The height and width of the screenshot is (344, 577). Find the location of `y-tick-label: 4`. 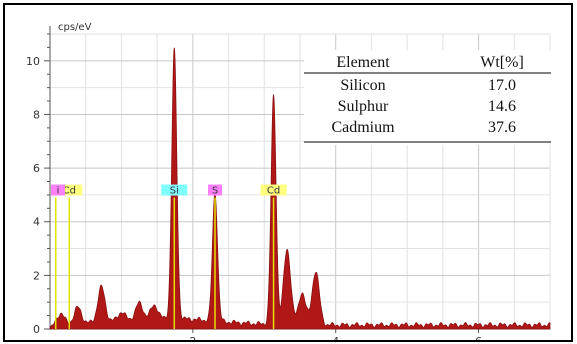

y-tick-label: 4 is located at coordinates (36, 222).